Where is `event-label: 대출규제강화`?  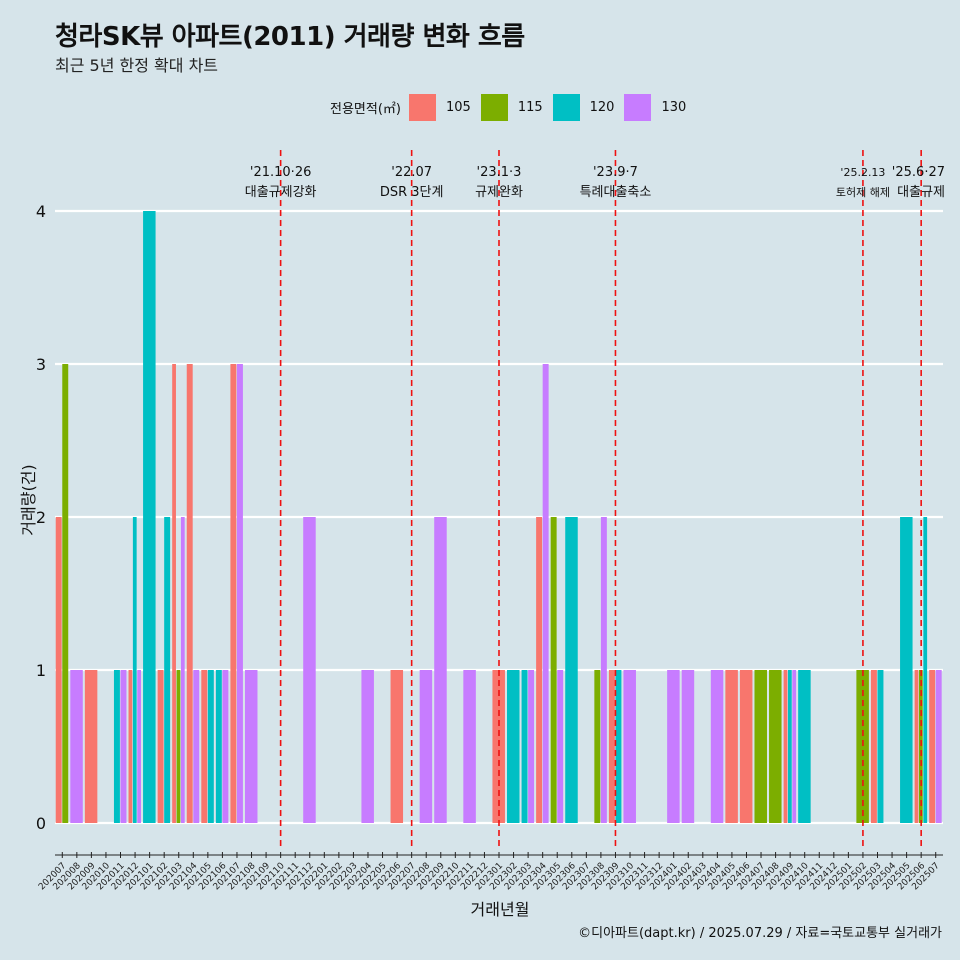
event-label: 대출규제강화 is located at coordinates (281, 192).